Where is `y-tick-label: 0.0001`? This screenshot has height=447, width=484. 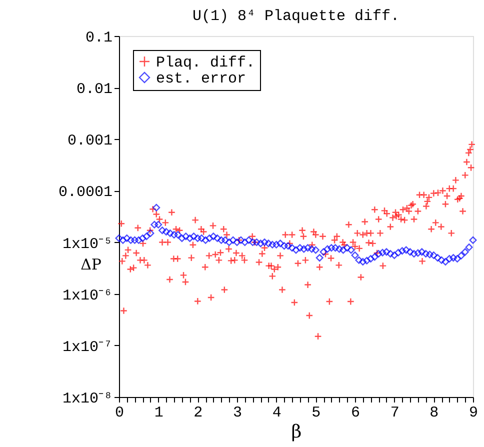 y-tick-label: 0.0001 is located at coordinates (85, 193).